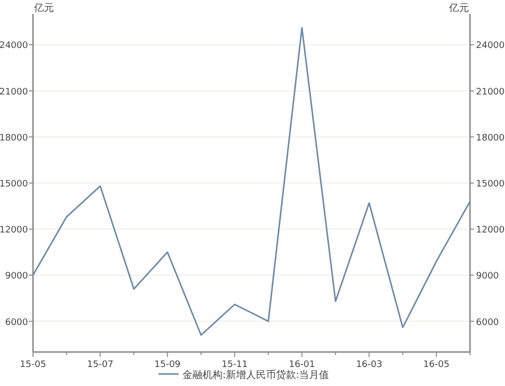 The width and height of the screenshot is (505, 386). Describe the element at coordinates (33, 365) in the screenshot. I see `x-tick-label: 15-05` at that location.